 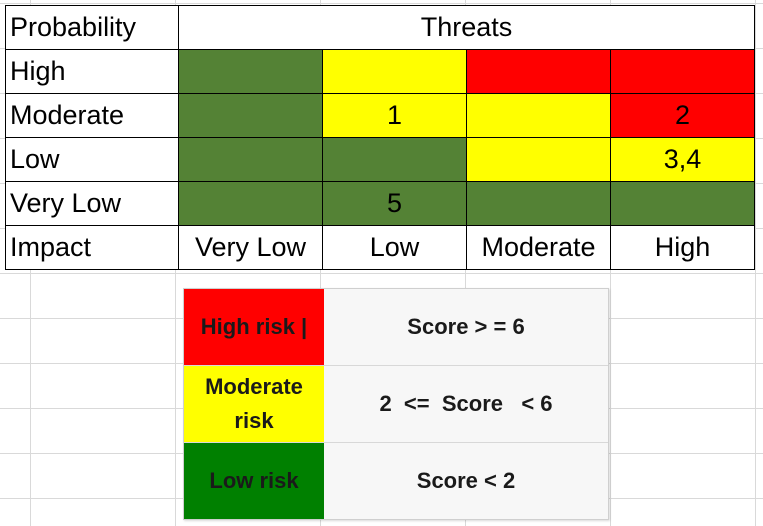 What do you see at coordinates (682, 115) in the screenshot?
I see `matrix-cell: 2` at bounding box center [682, 115].